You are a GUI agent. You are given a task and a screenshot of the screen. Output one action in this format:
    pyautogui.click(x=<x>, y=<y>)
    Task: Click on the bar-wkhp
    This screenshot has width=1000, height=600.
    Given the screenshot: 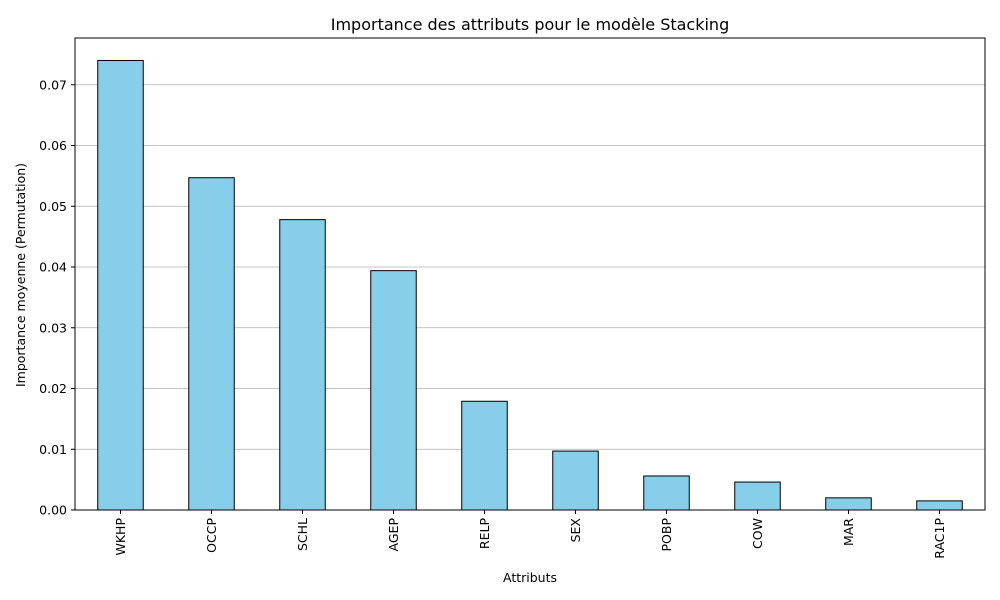 What is the action you would take?
    pyautogui.click(x=120, y=285)
    